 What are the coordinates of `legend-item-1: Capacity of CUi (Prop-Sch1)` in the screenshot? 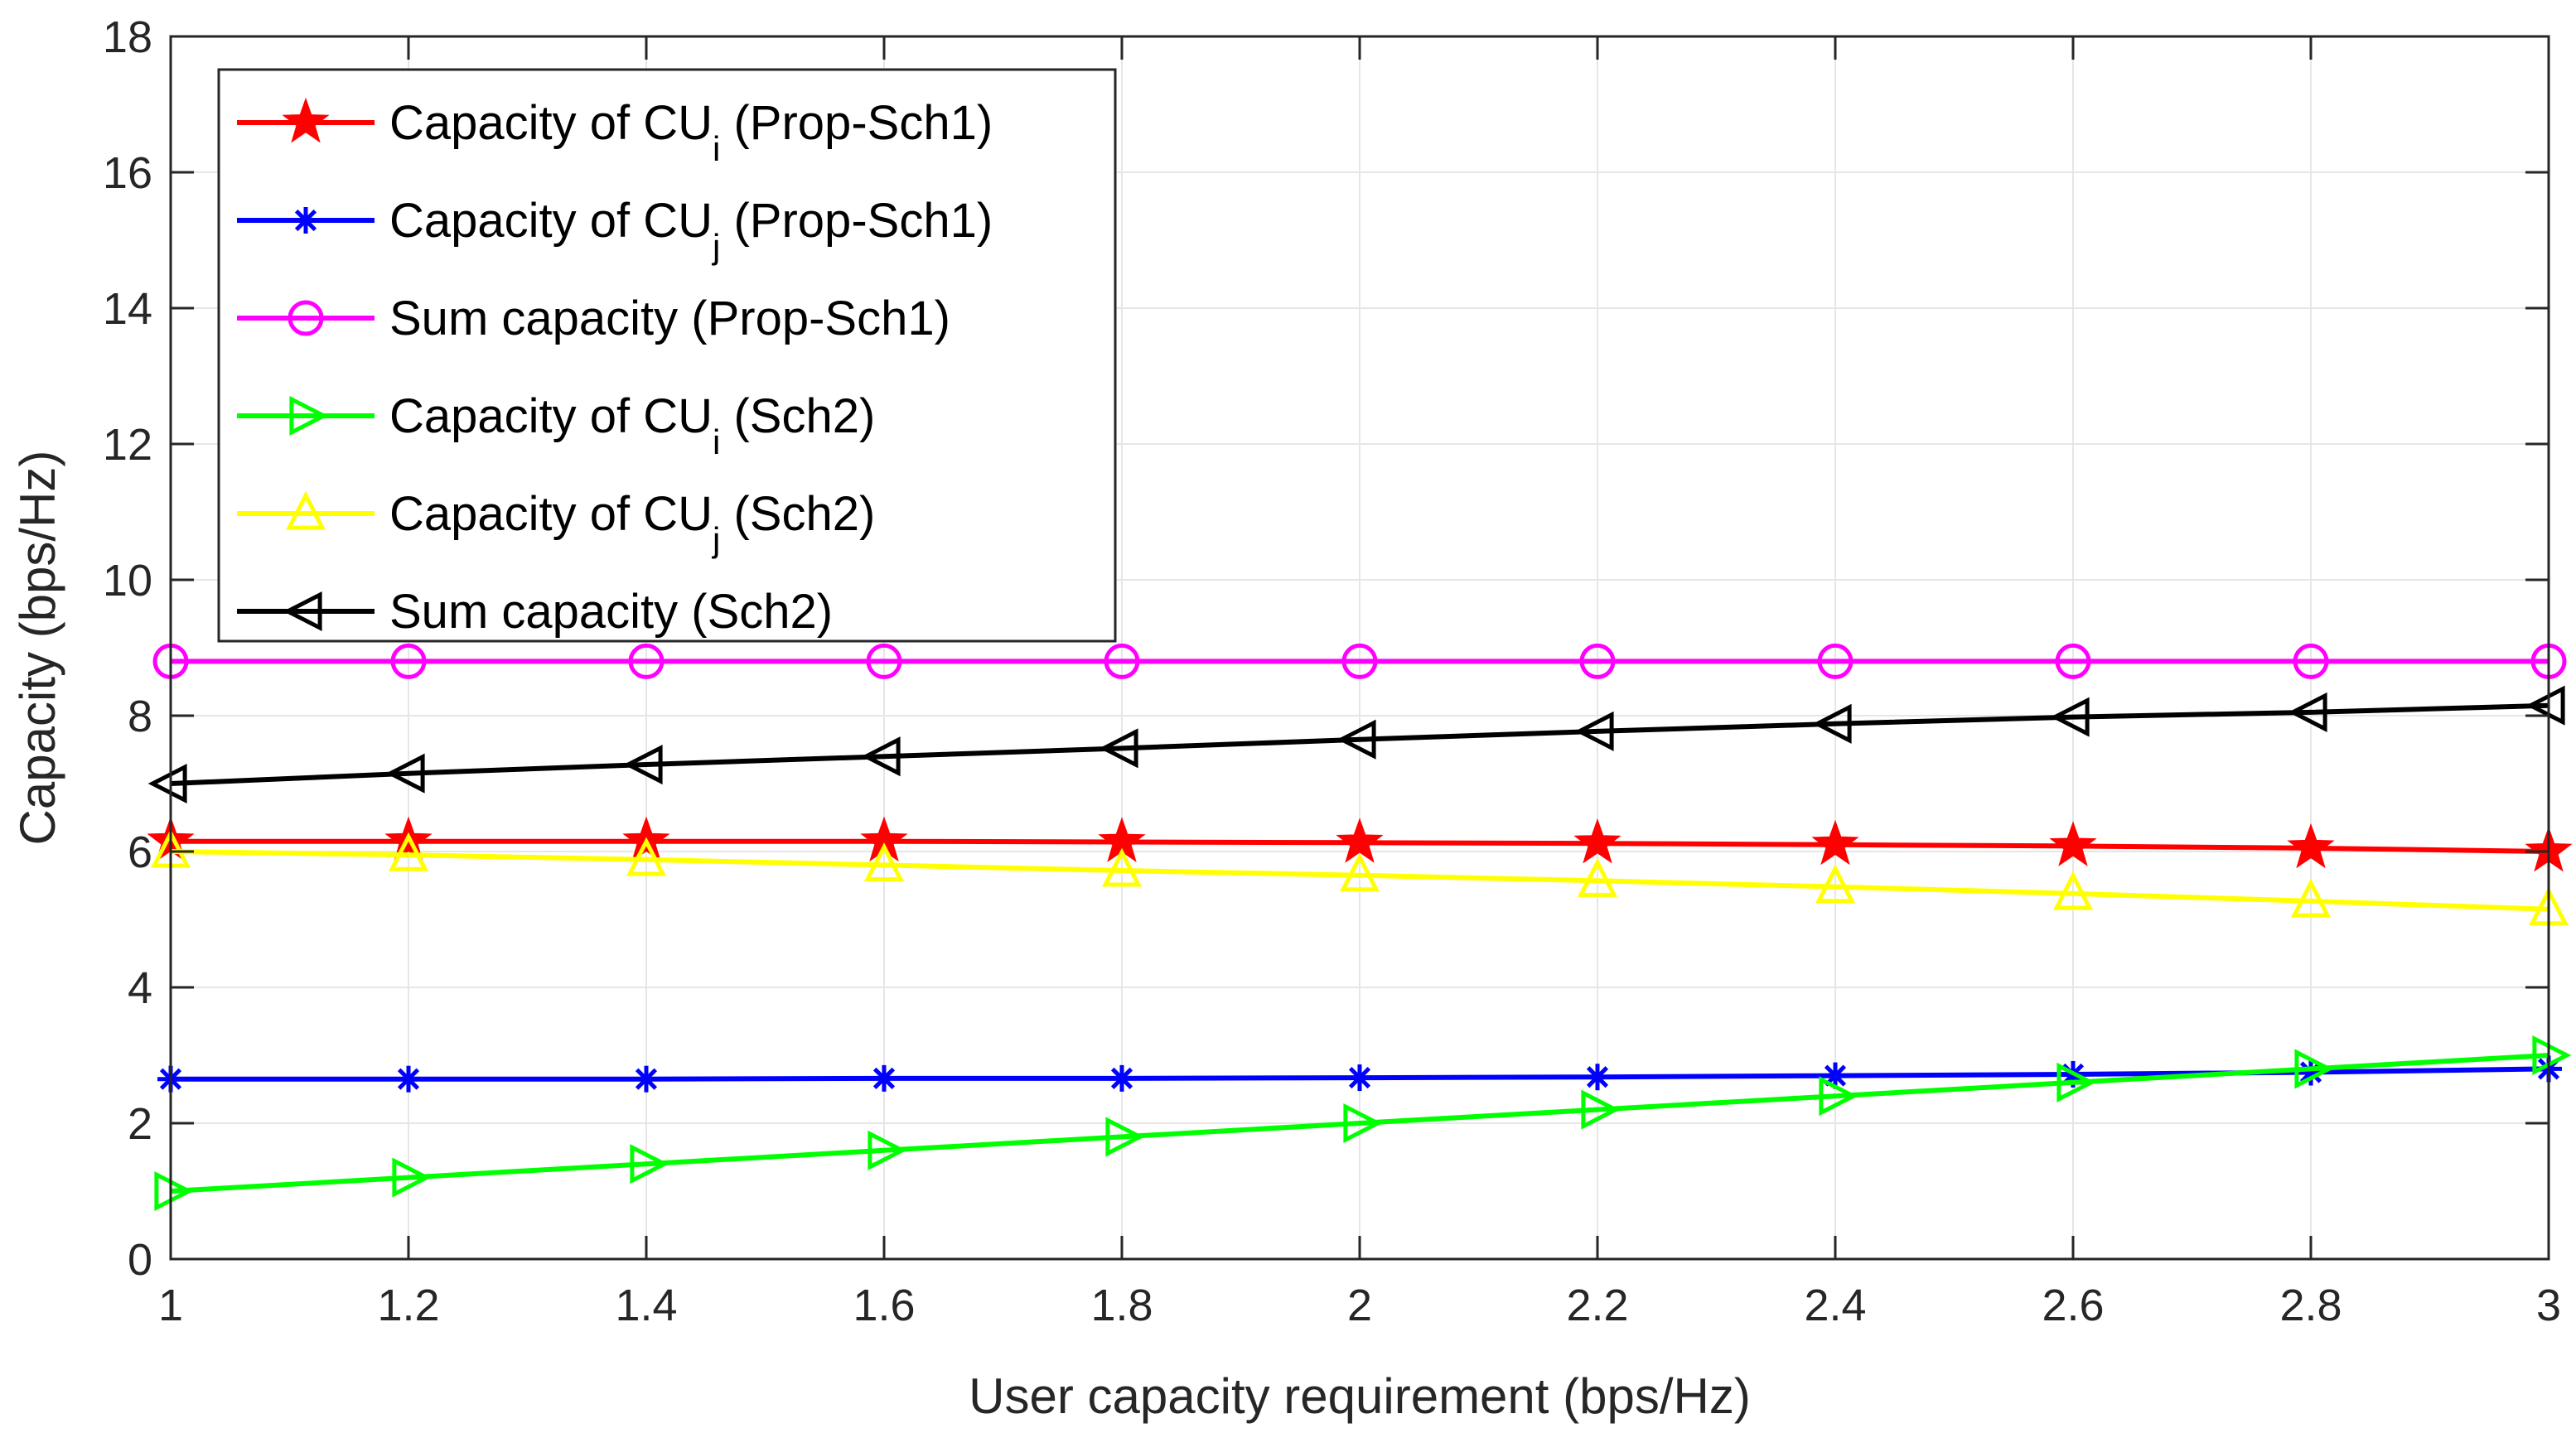 It's located at (615, 132).